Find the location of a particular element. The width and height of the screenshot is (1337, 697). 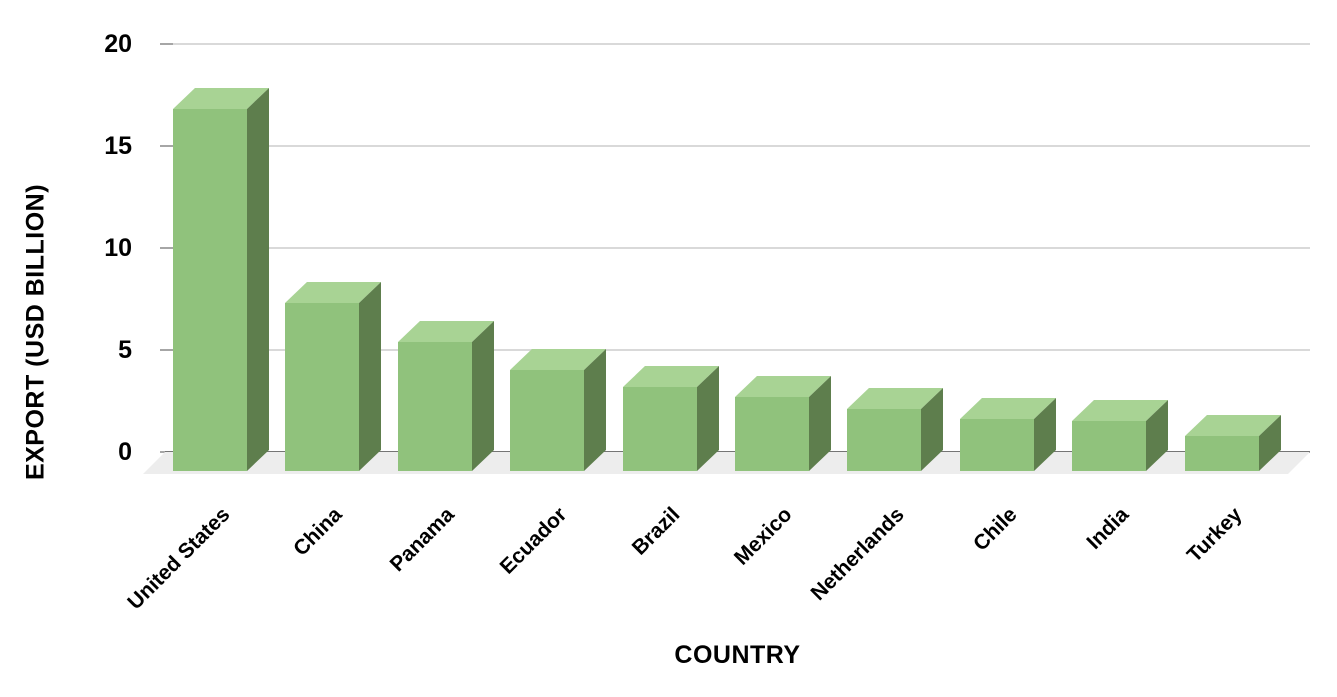

x-category-label: Turkey is located at coordinates (1214, 535).